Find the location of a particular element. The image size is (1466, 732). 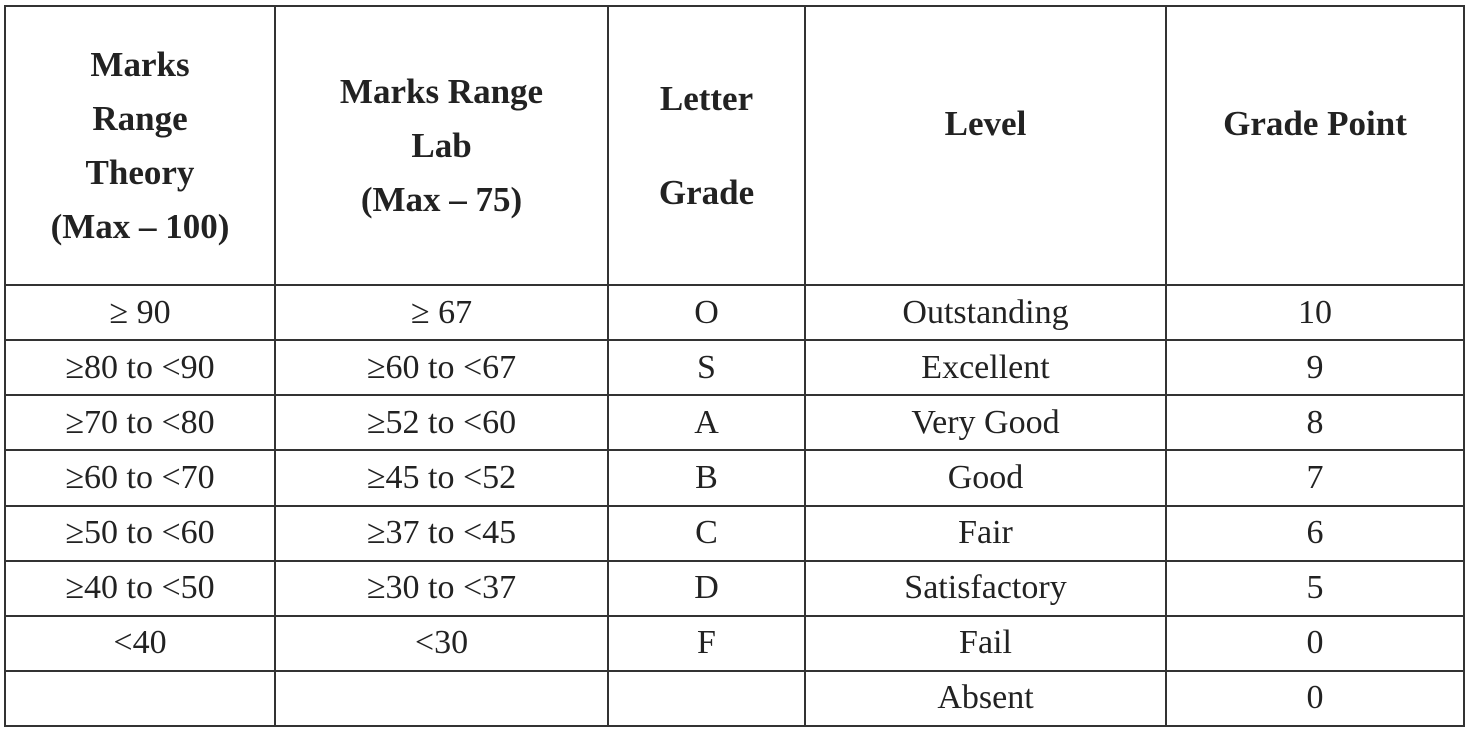

cell-text: A is located at coordinates (706, 422).